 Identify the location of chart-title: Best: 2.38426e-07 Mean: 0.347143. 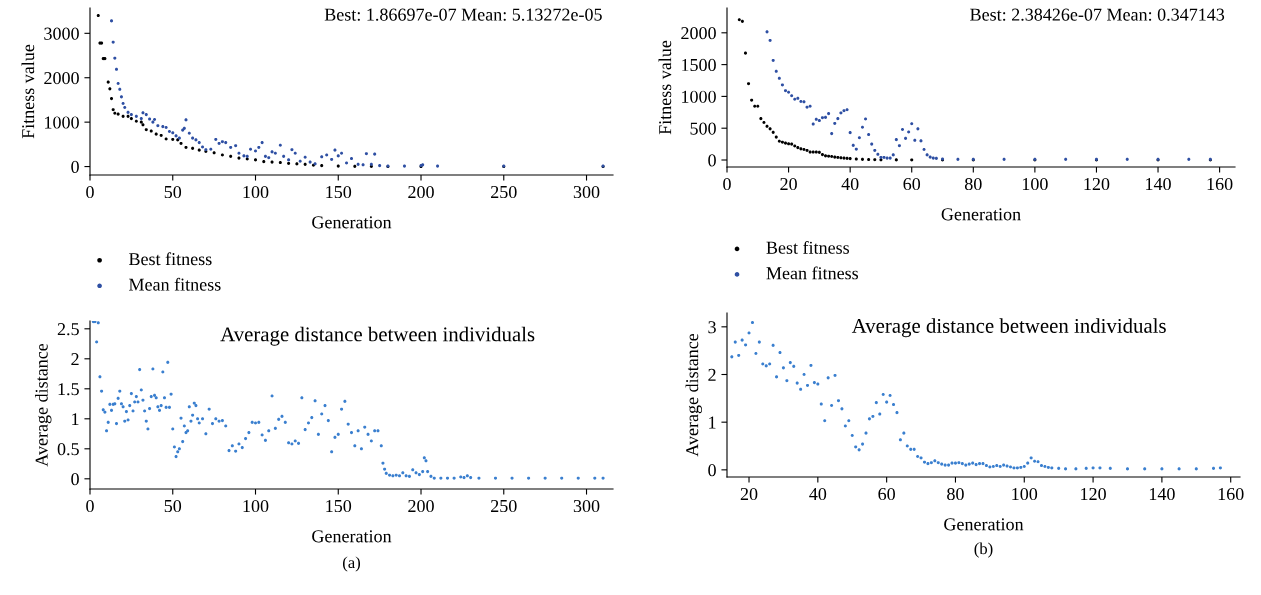
(1097, 14).